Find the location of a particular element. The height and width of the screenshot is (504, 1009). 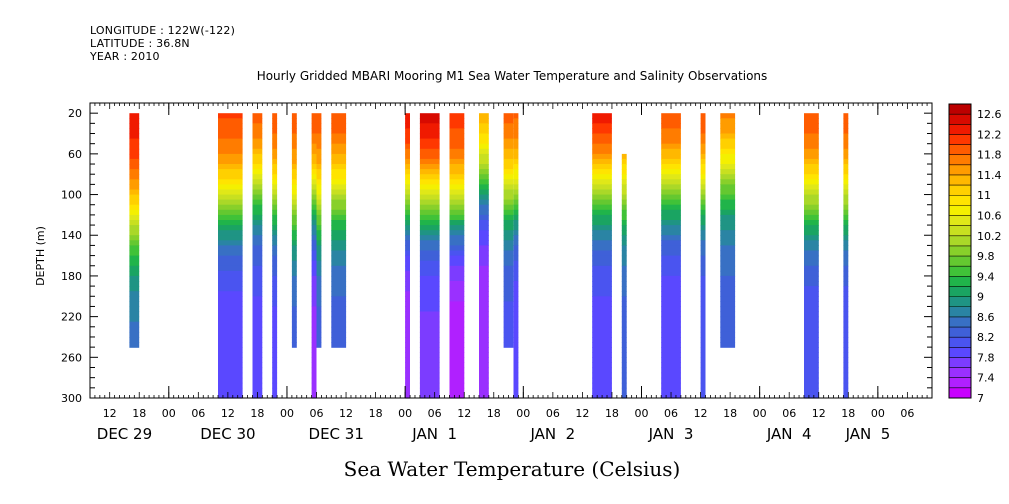

latitude-label: LATITUDE : 36.8N is located at coordinates (140, 43).